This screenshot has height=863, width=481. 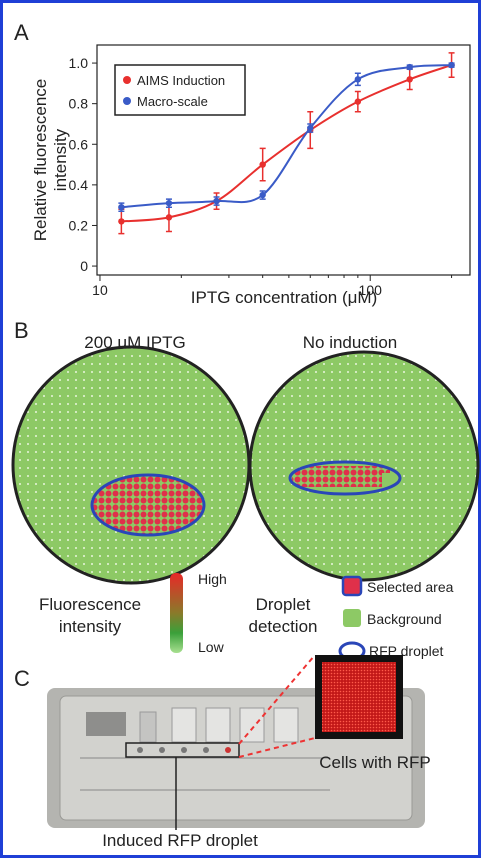 What do you see at coordinates (180, 90) in the screenshot?
I see `legend-box` at bounding box center [180, 90].